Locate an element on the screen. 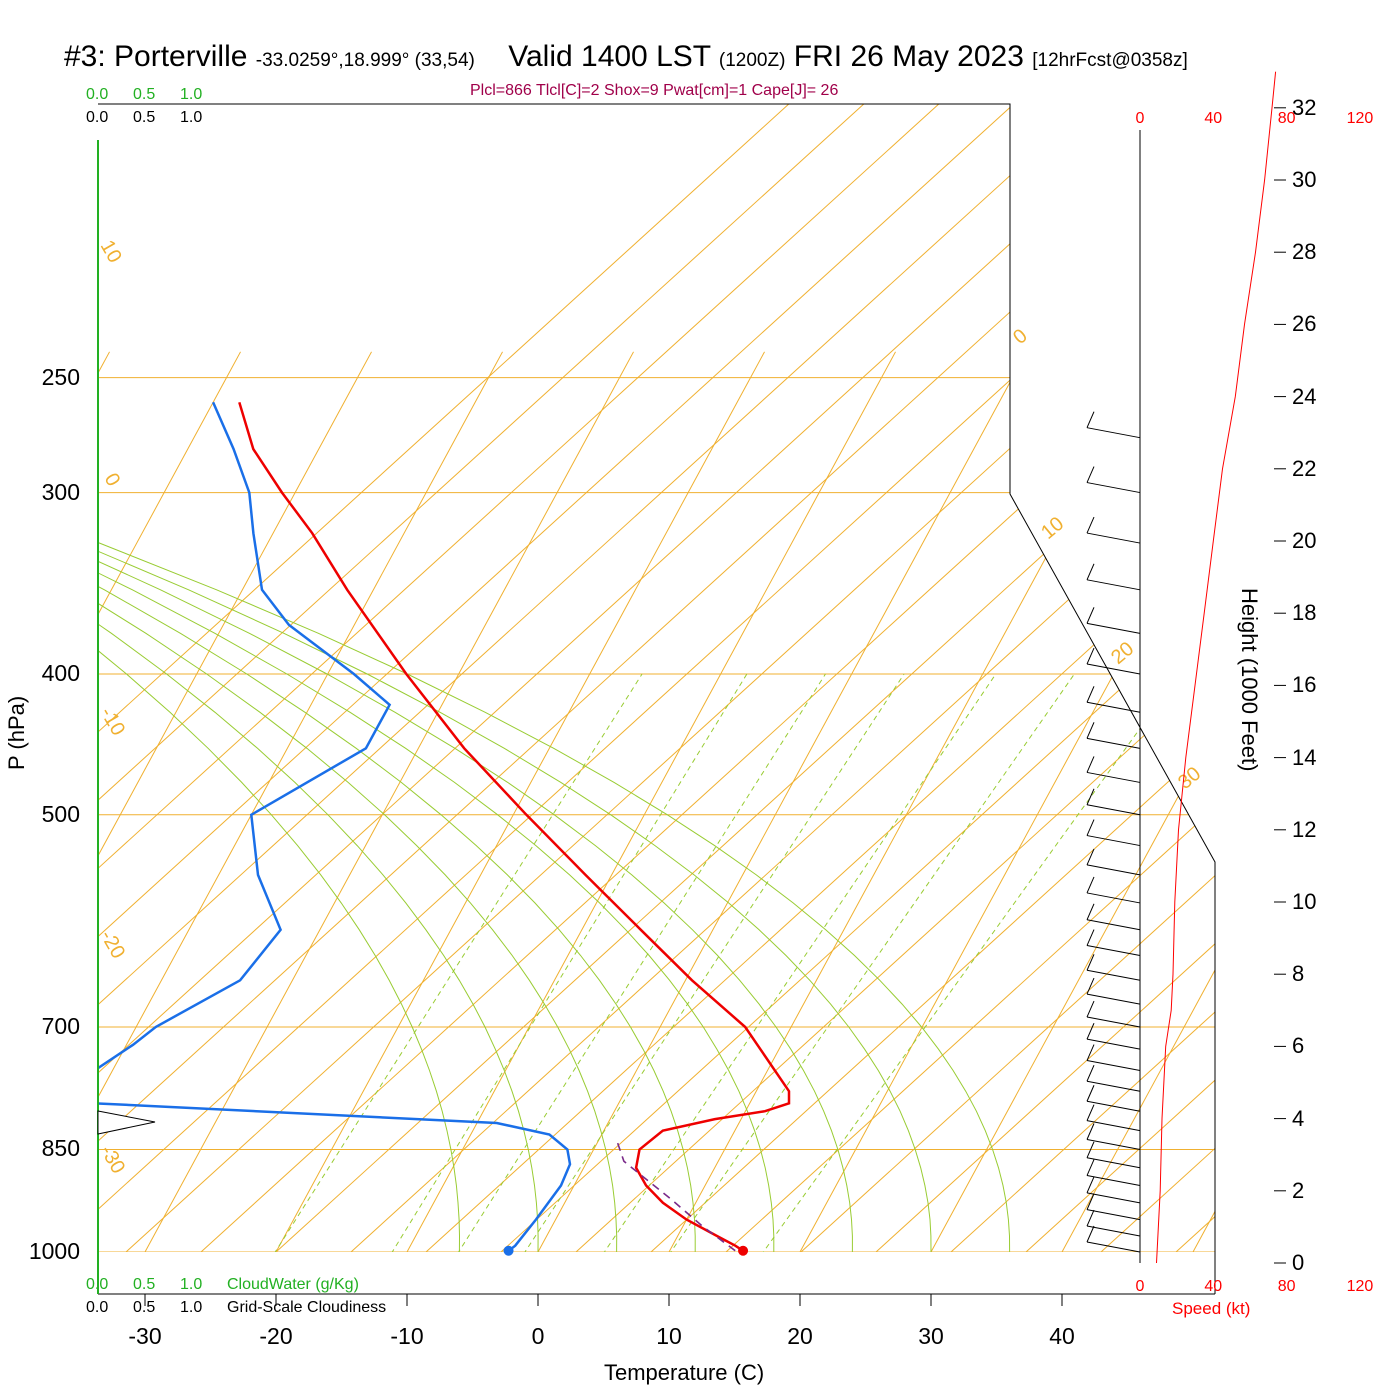 The image size is (1400, 1400). height-tick-label: 28 is located at coordinates (1304, 252).